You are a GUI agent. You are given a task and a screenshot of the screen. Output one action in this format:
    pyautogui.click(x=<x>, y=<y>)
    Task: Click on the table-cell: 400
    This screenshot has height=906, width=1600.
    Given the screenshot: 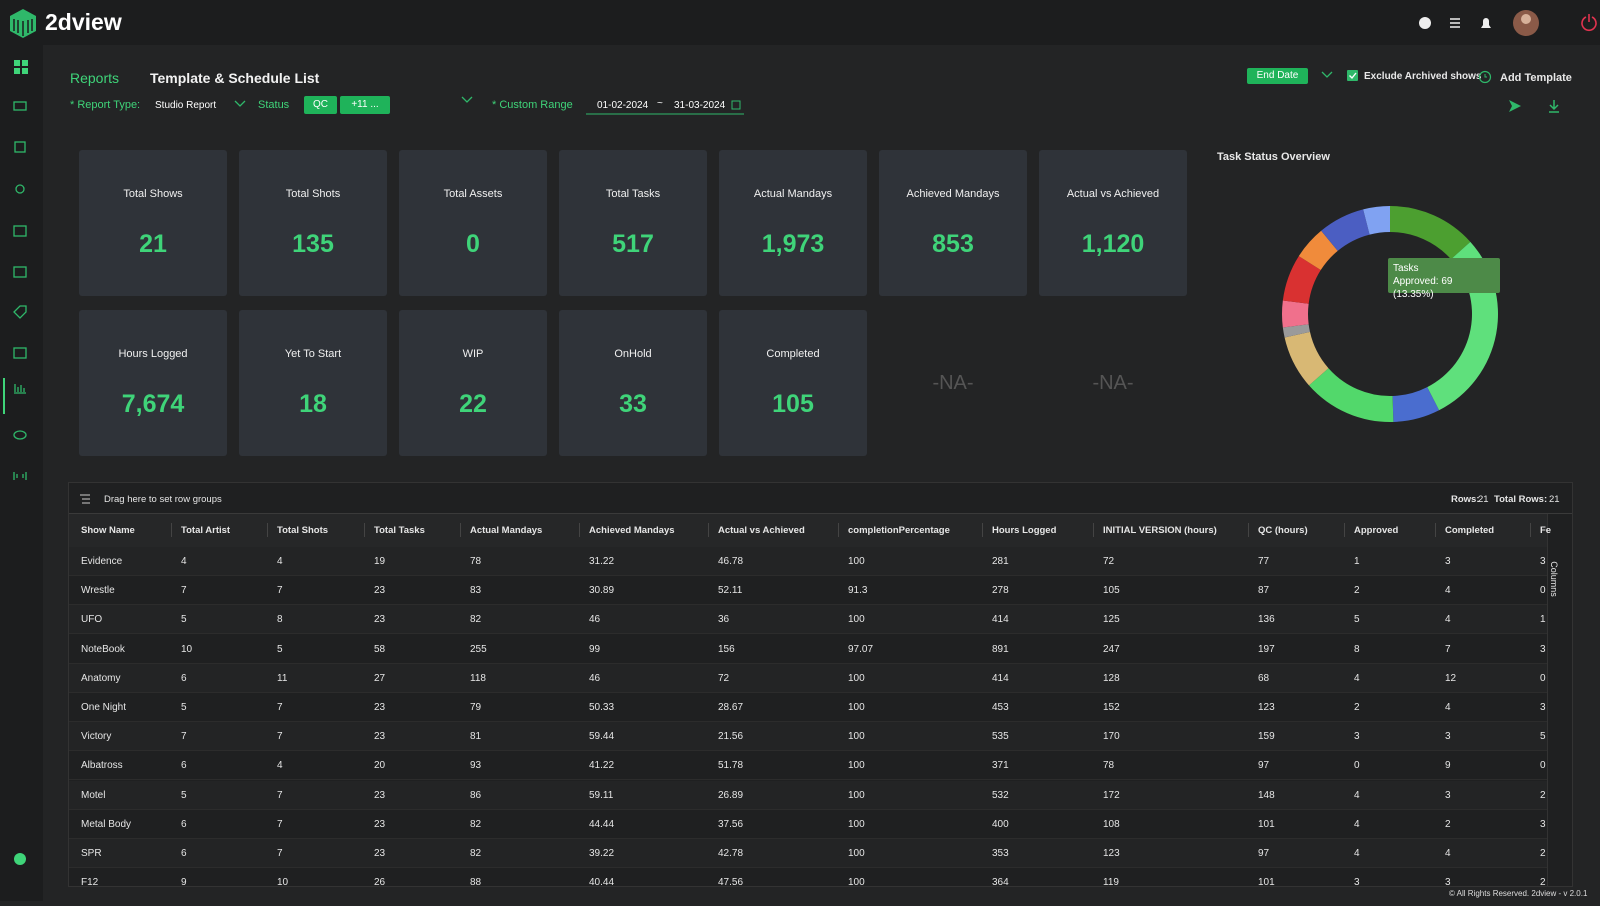 What is the action you would take?
    pyautogui.click(x=1000, y=824)
    